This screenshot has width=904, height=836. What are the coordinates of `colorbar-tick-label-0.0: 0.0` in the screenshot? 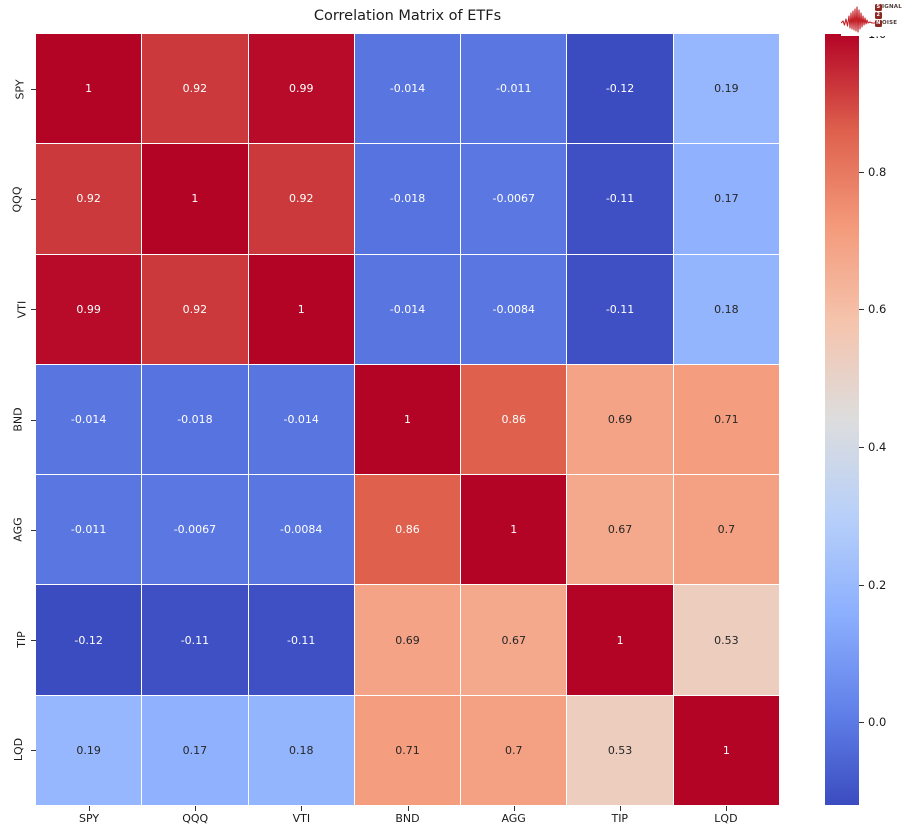 It's located at (877, 722).